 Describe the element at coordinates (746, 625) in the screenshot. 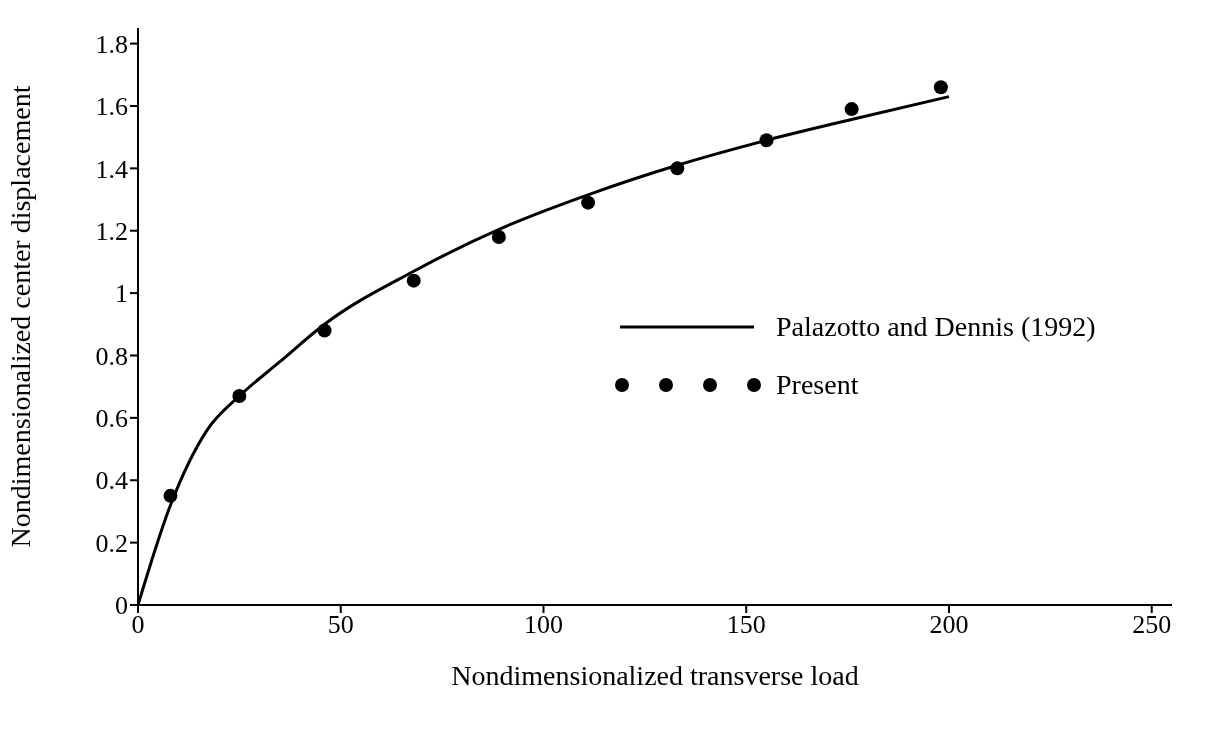

I see `x-tick-label: 150` at that location.